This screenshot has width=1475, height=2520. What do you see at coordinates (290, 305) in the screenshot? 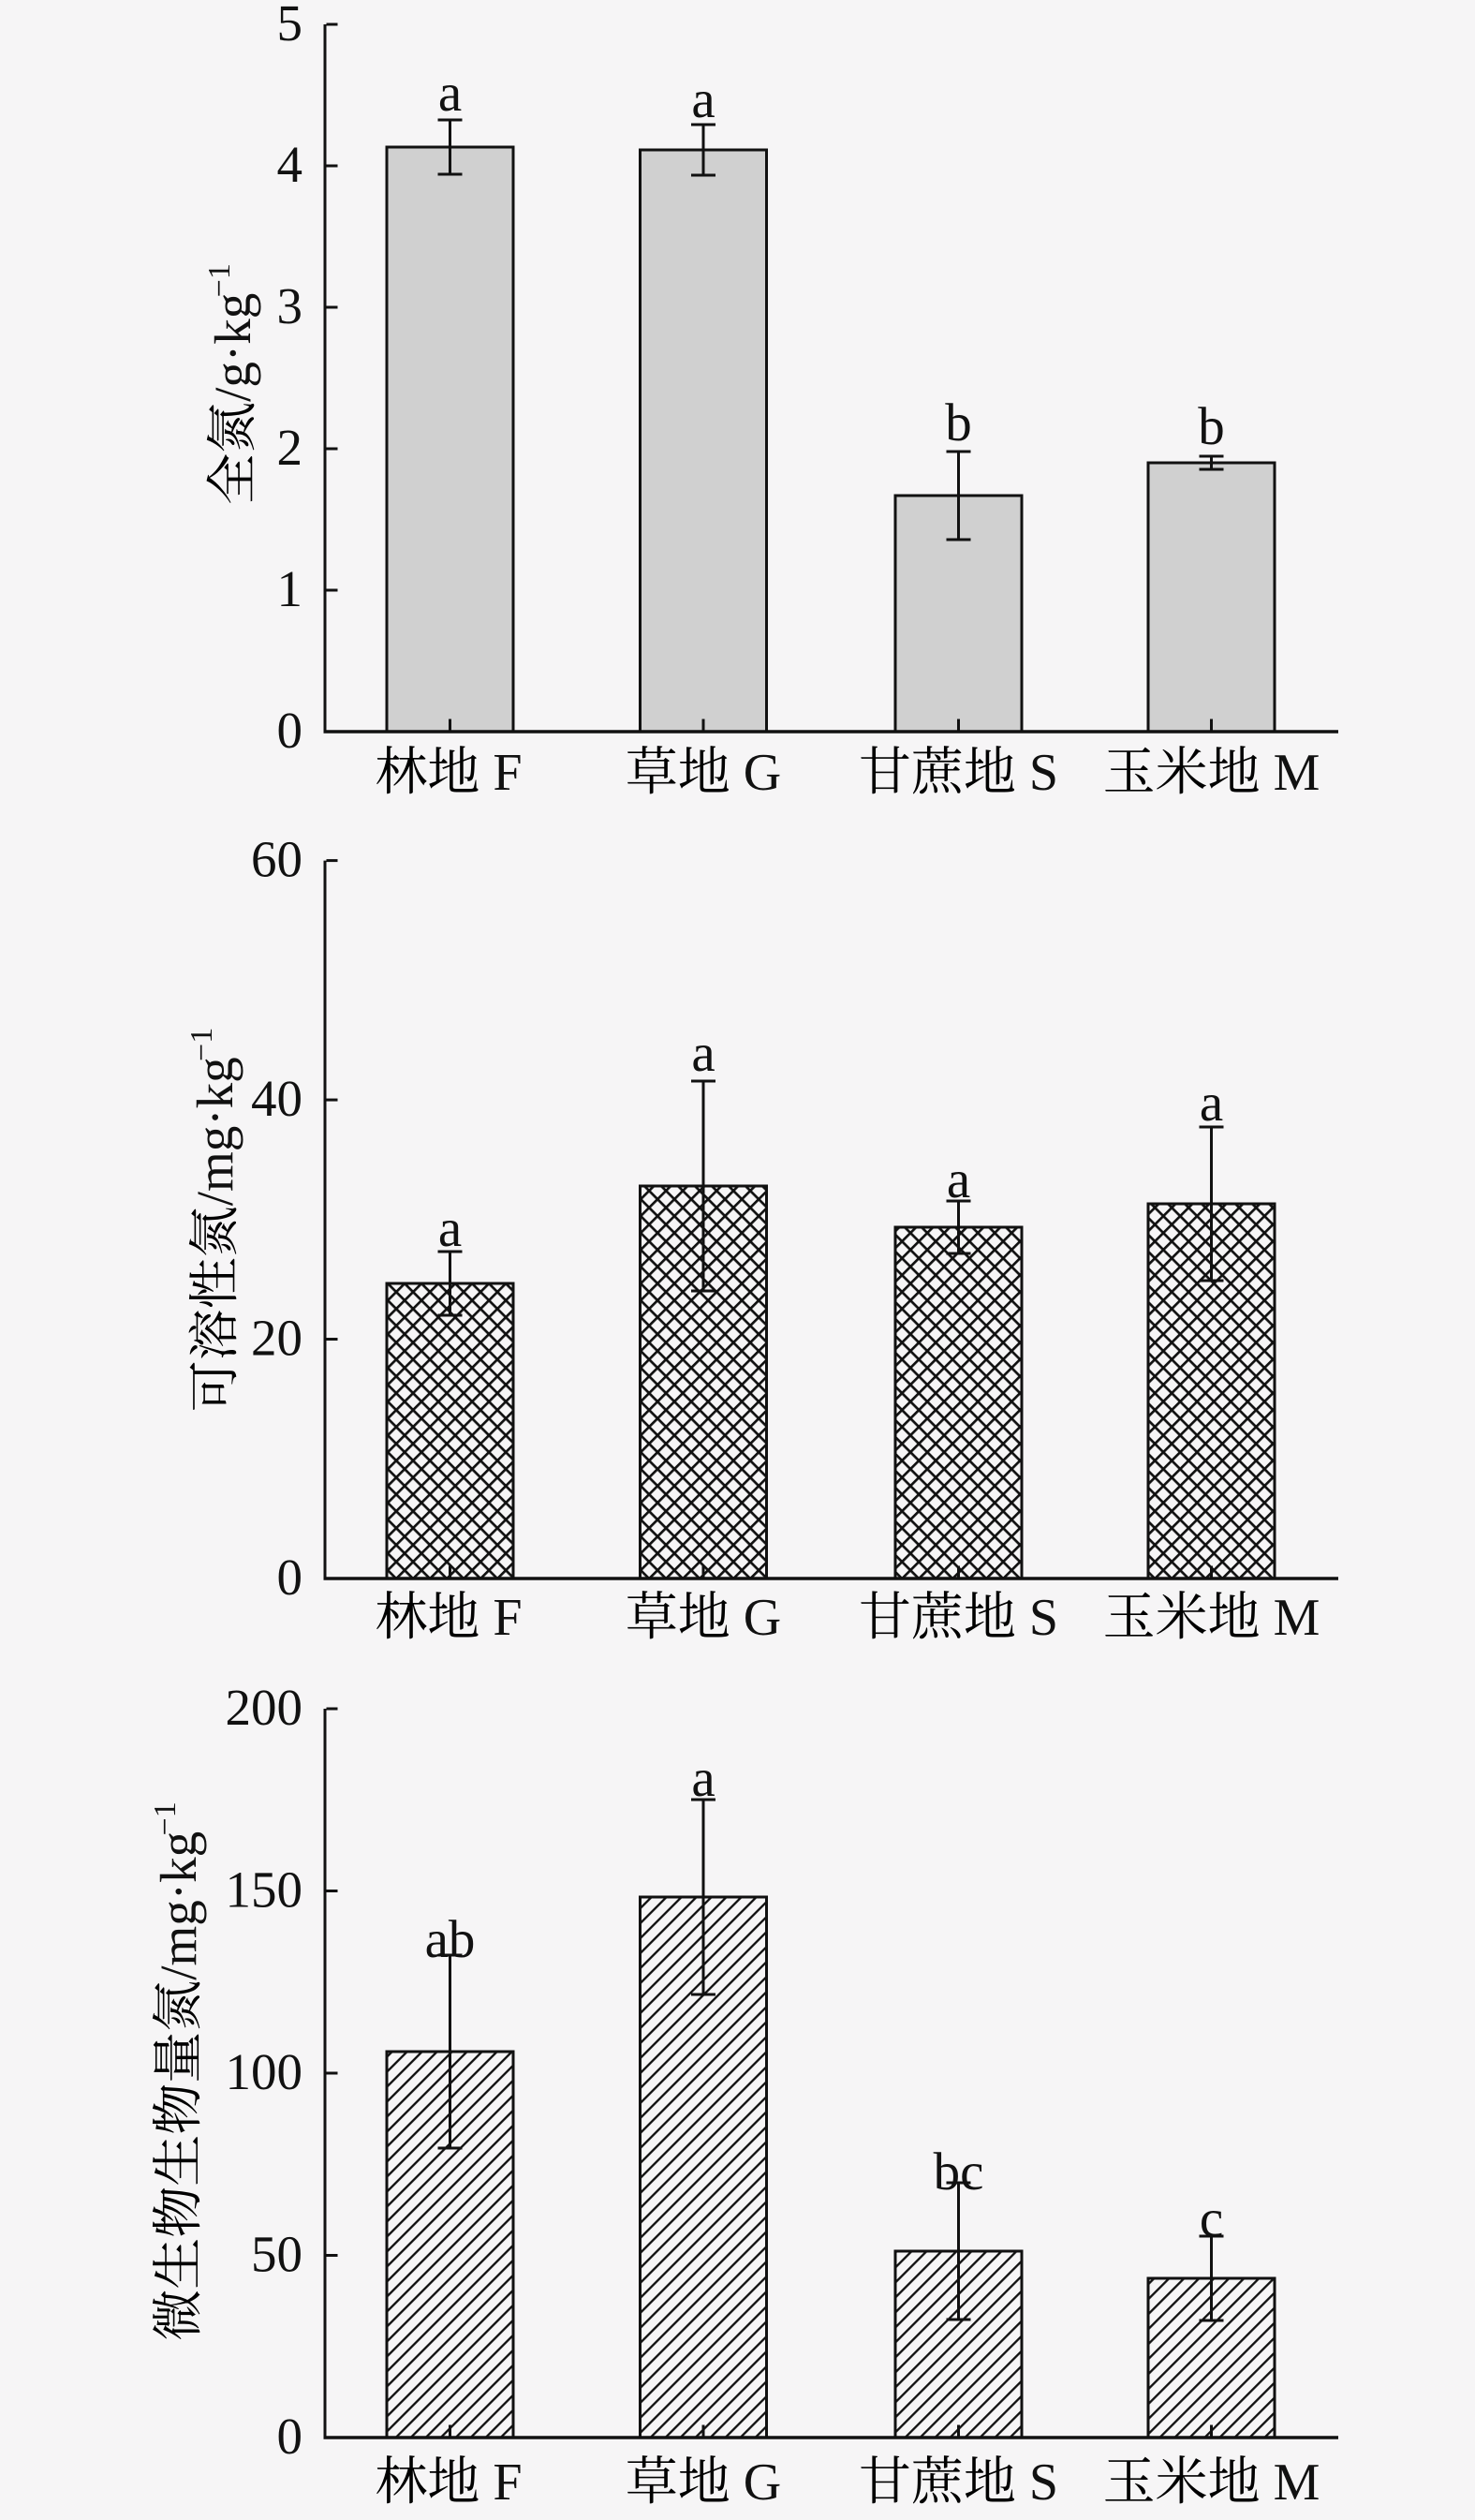
I see `svg-text: 3` at bounding box center [290, 305].